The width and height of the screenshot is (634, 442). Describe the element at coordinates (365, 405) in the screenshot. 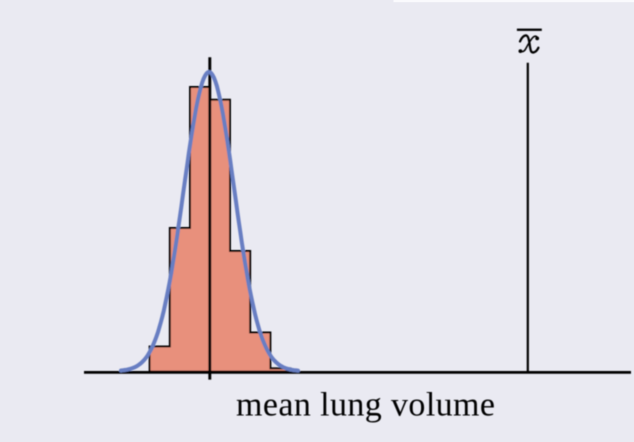

I see `svg-text: mean lung volume` at that location.